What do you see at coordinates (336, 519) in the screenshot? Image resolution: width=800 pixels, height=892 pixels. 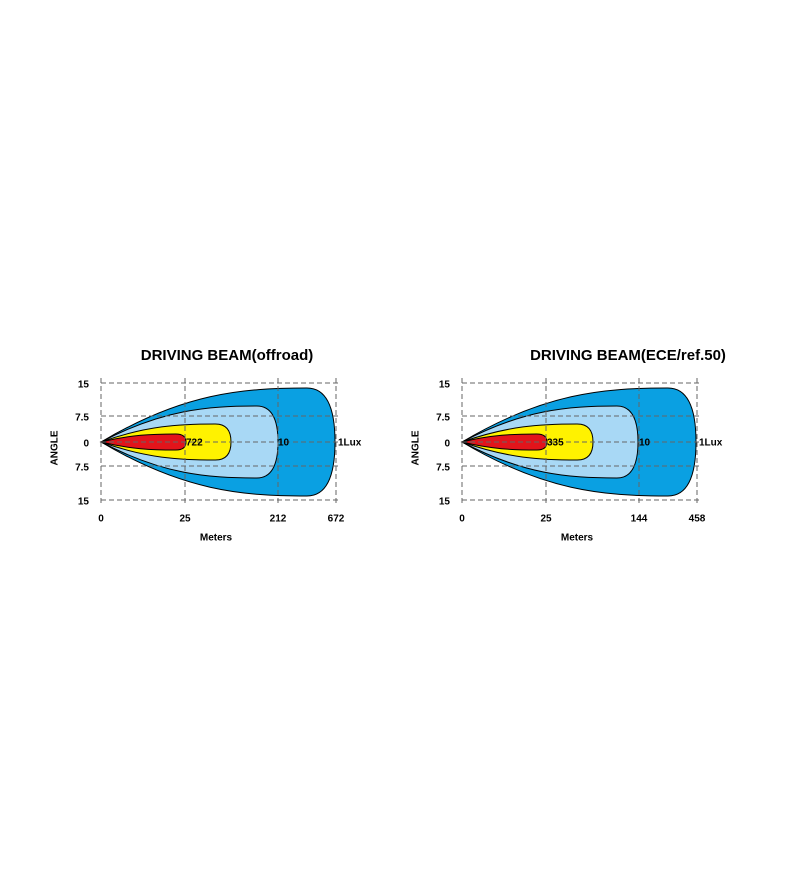 I see `x-tick-label: 672` at bounding box center [336, 519].